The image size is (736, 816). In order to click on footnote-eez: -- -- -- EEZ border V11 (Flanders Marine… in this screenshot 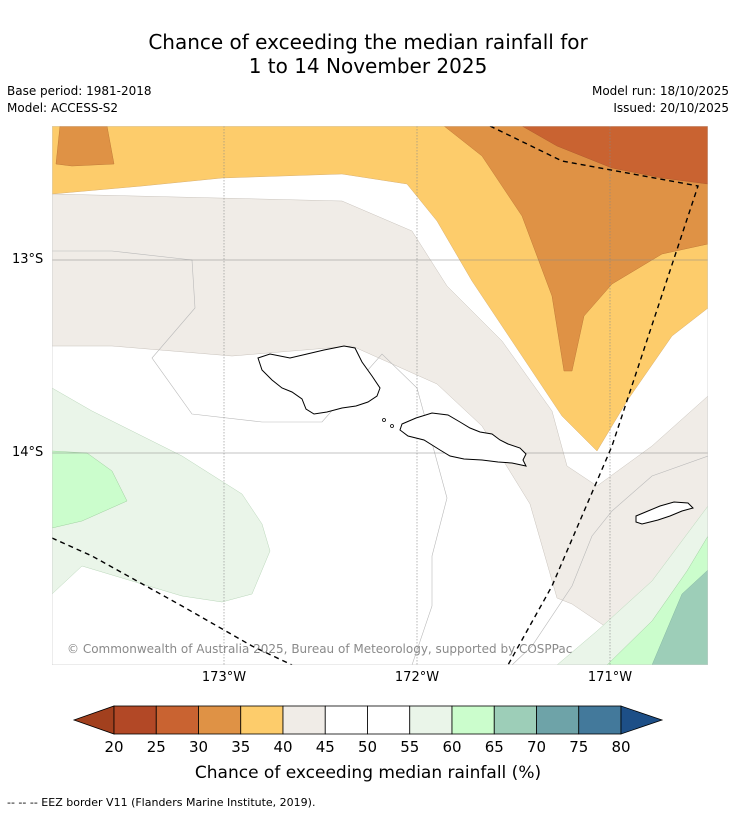, I will do `click(161, 802)`.